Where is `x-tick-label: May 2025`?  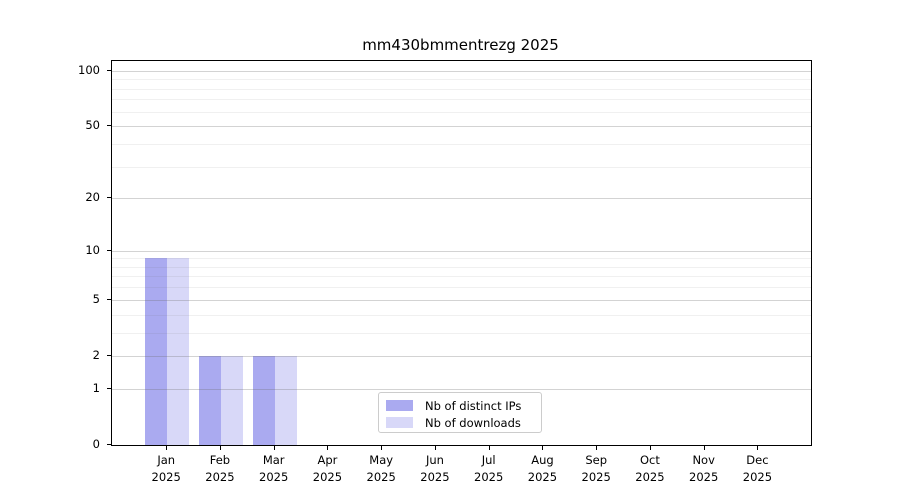 x-tick-label: May 2025 is located at coordinates (381, 468).